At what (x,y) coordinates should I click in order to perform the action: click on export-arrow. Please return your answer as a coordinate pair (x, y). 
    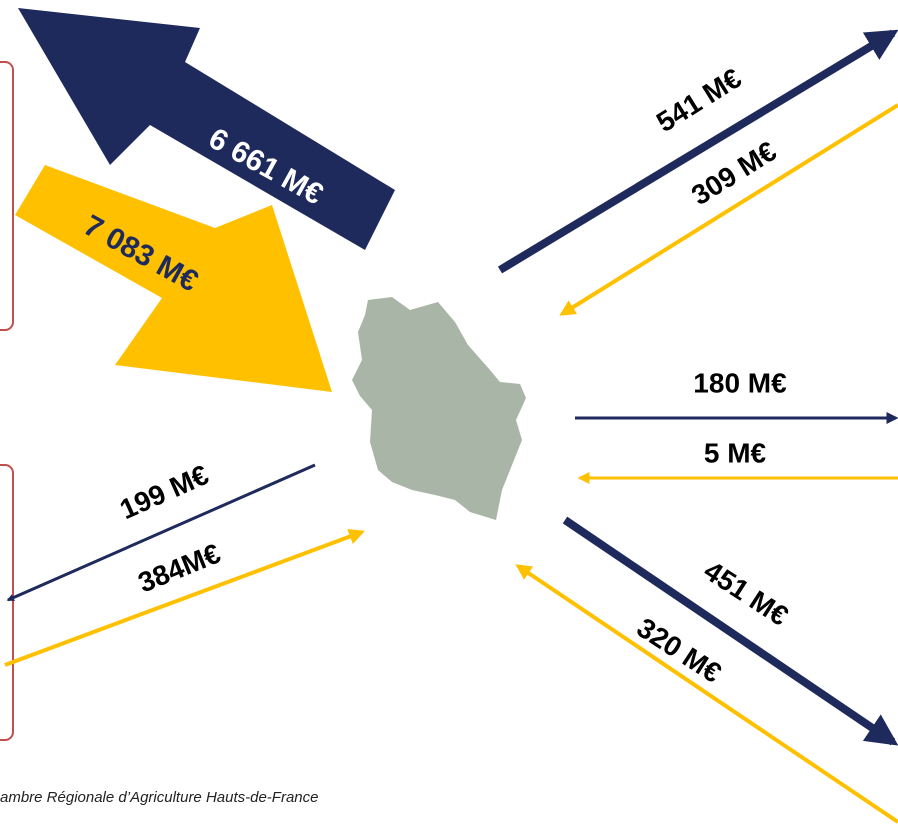
    Looking at the image, I should click on (206, 129).